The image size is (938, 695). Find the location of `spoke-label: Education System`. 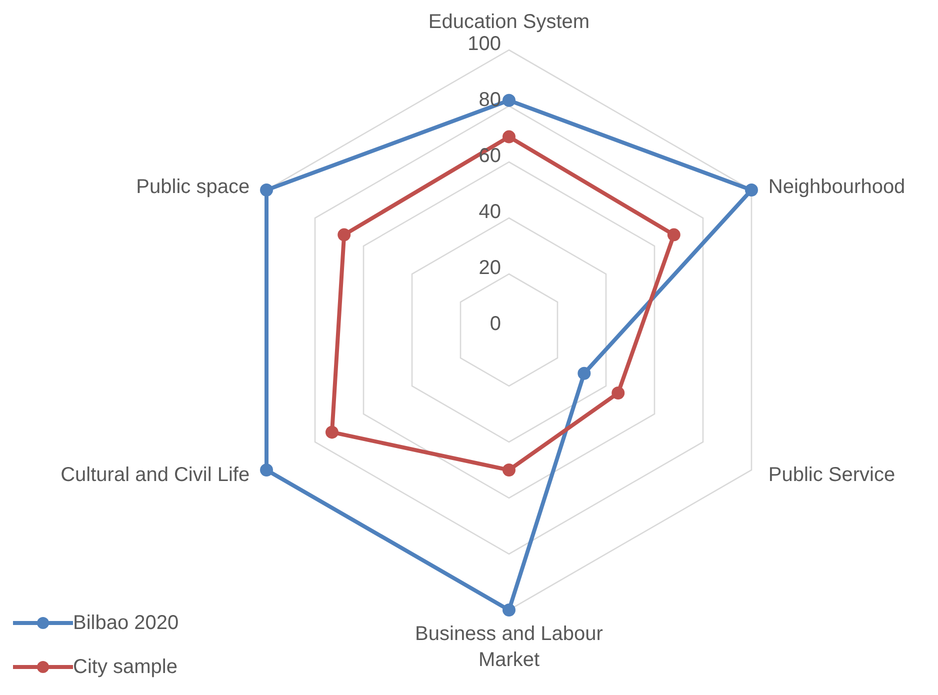

spoke-label: Education System is located at coordinates (509, 22).